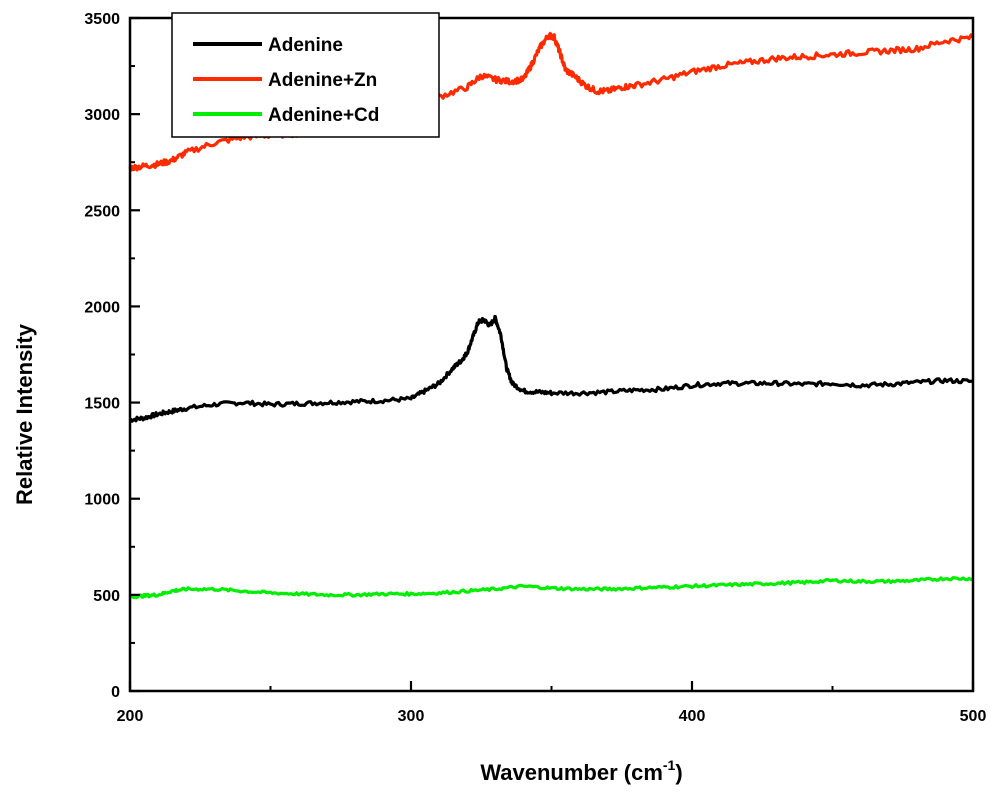 The height and width of the screenshot is (798, 994). I want to click on x-axis-title-main: Wavenumber (cm, so click(571, 772).